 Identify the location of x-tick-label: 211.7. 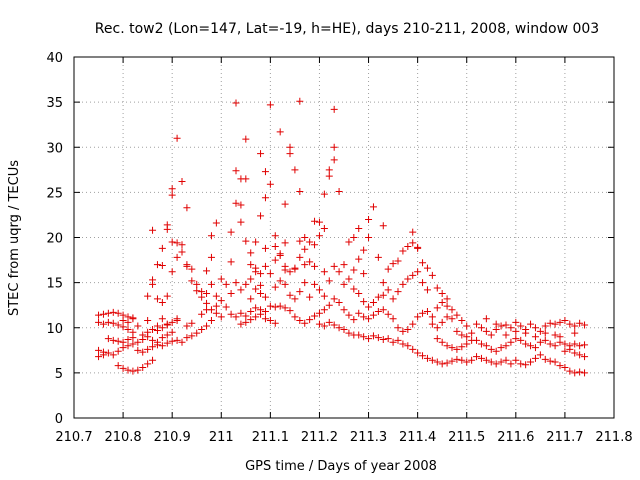
(564, 437).